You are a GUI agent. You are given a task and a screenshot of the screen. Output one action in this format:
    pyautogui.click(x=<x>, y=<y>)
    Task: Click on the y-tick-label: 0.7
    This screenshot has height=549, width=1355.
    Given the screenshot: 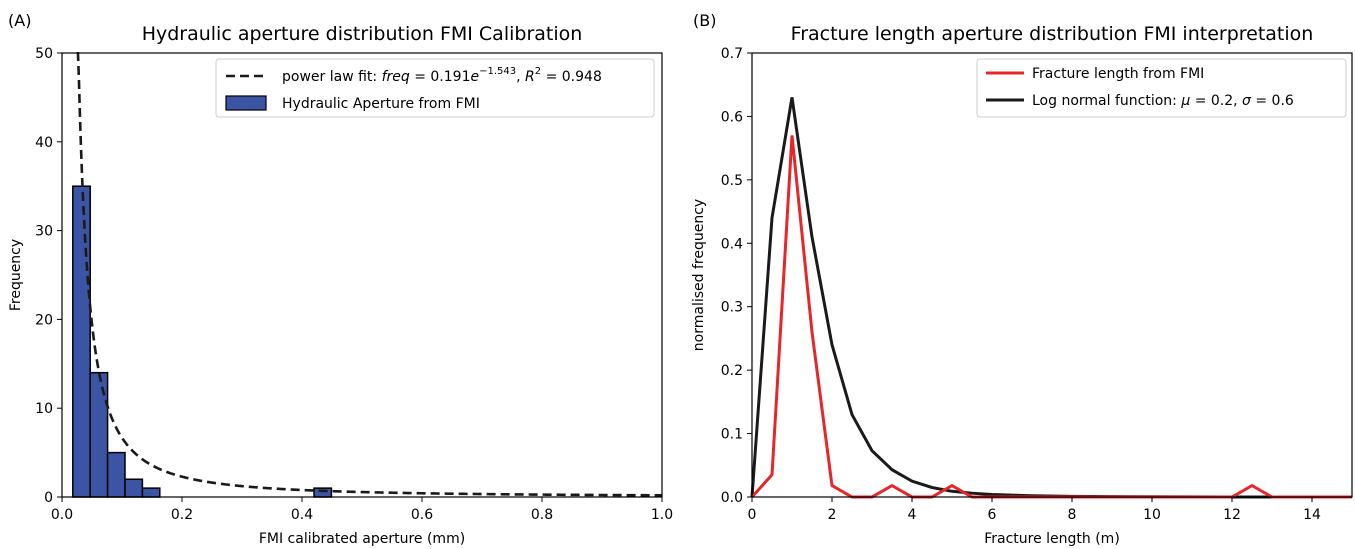 What is the action you would take?
    pyautogui.click(x=732, y=54)
    